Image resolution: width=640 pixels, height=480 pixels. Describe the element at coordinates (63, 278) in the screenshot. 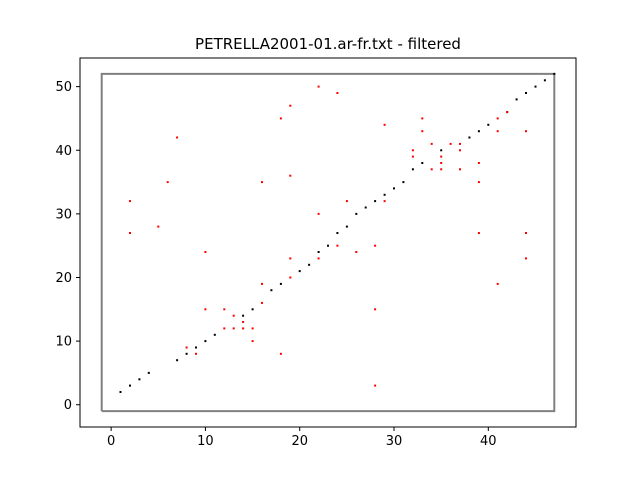

I see `y-tick-label: 20` at that location.